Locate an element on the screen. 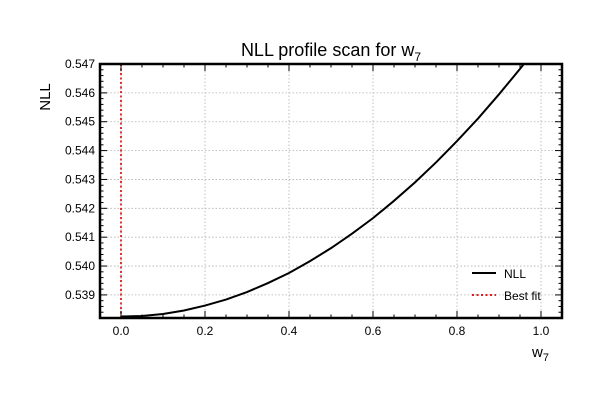  x-axis-label: w7 is located at coordinates (540, 354).